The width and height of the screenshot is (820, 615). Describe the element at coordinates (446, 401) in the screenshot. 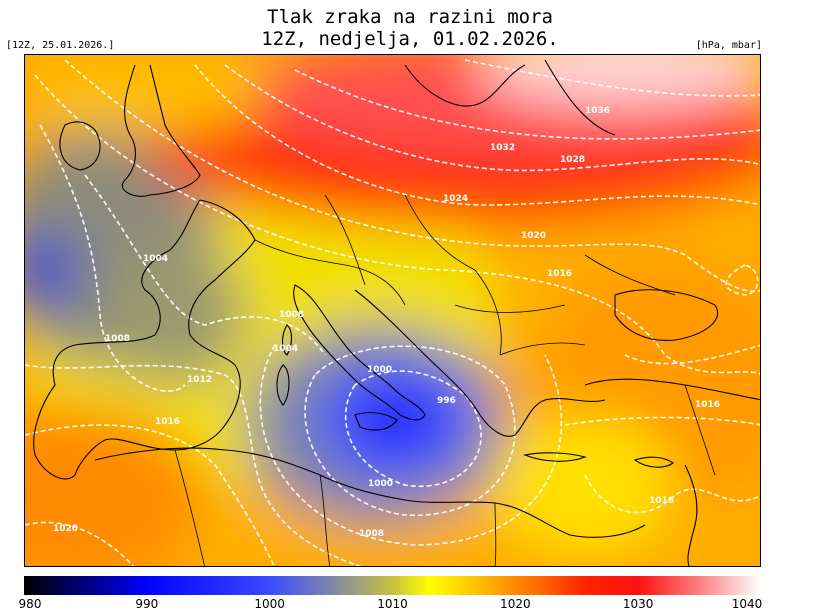

I see `isobar-label: 996` at that location.